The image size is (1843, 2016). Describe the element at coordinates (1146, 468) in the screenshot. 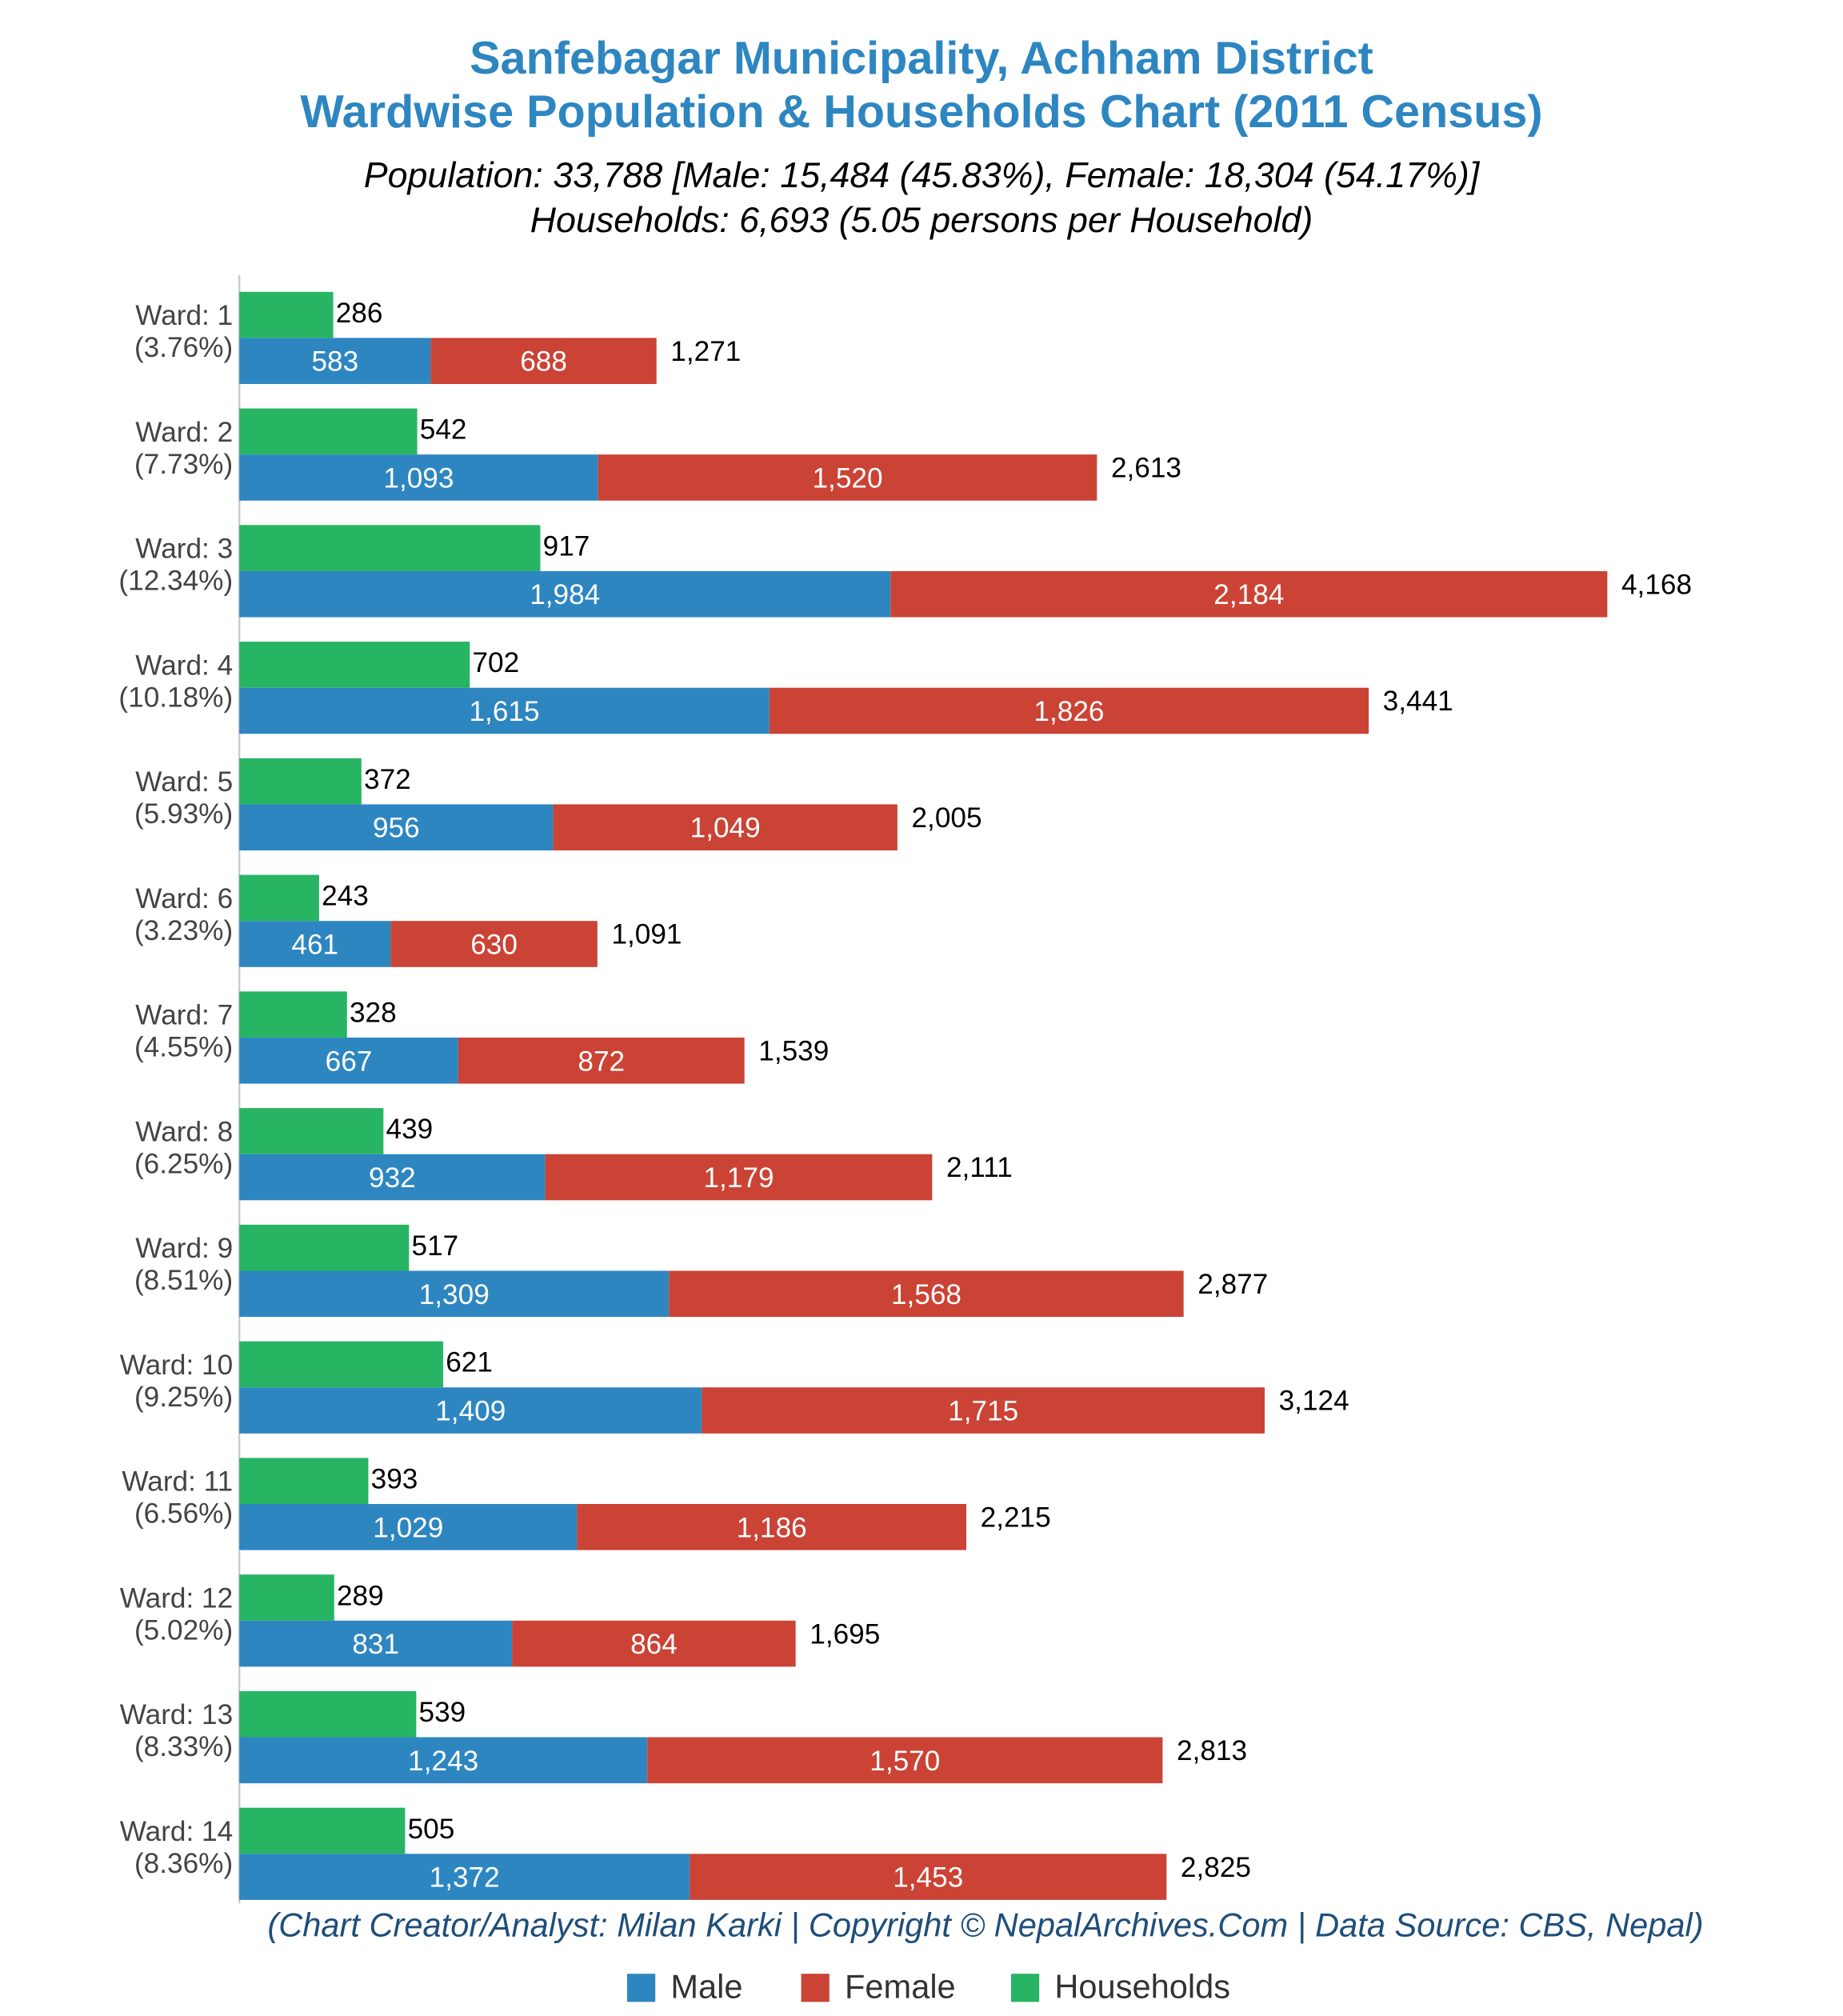

I see `total-label: 2,613` at that location.